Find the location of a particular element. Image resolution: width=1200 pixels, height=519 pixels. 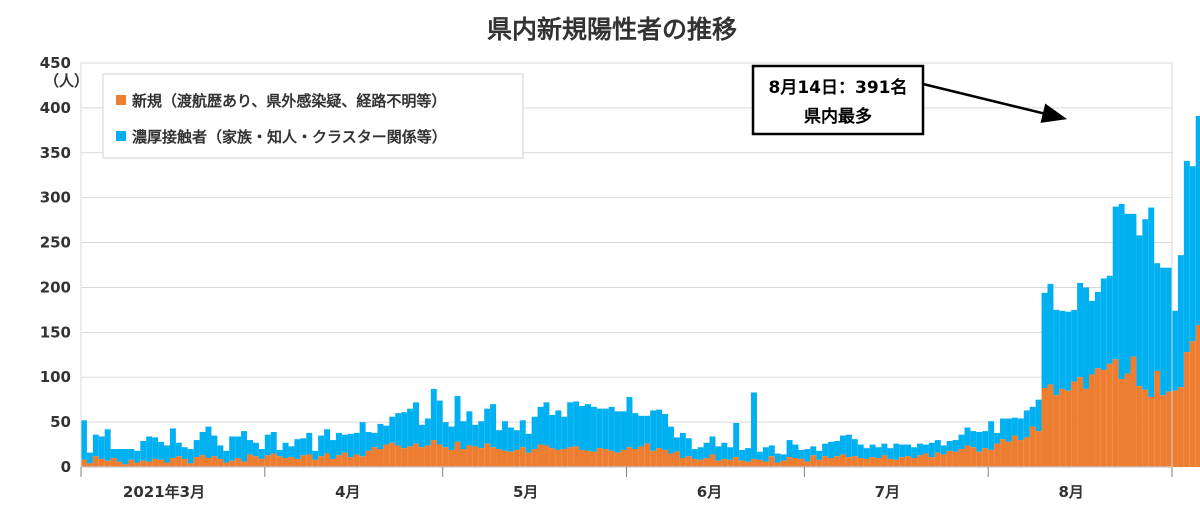

chart-title: 県内新規陽性者の推移 is located at coordinates (612, 29).